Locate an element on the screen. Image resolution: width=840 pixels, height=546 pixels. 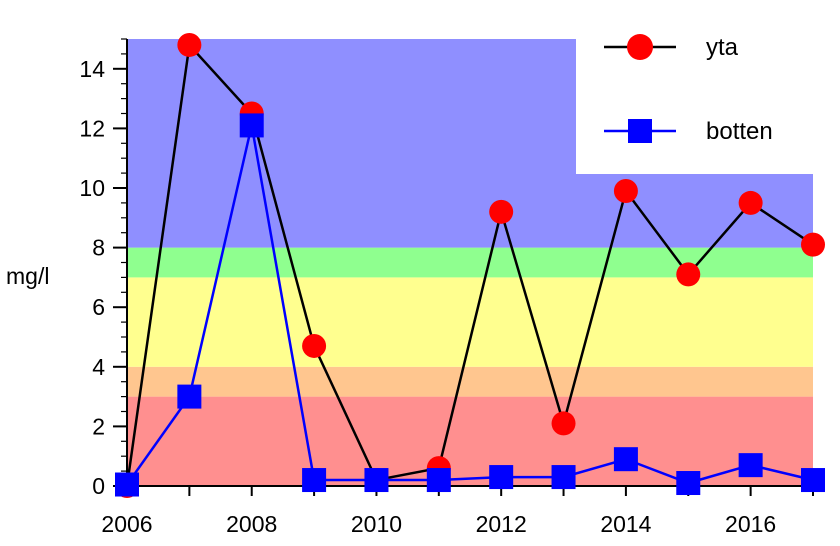
y-tick-label: 14 is located at coordinates (92, 69).